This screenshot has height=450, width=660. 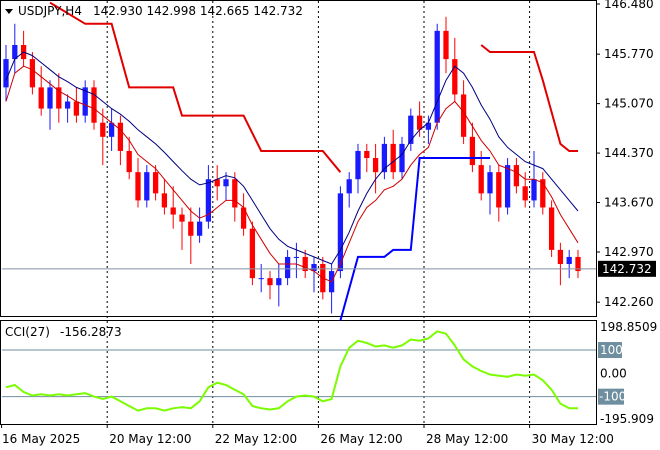 What do you see at coordinates (629, 54) in the screenshot?
I see `price-tick-label: 145.770` at bounding box center [629, 54].